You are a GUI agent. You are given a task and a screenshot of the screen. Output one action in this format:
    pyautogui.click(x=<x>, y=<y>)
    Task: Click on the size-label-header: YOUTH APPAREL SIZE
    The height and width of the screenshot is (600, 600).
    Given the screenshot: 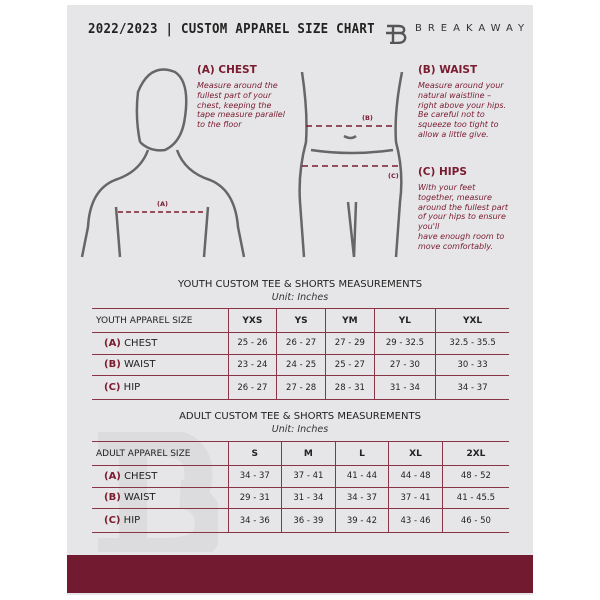 What is the action you would take?
    pyautogui.click(x=160, y=320)
    